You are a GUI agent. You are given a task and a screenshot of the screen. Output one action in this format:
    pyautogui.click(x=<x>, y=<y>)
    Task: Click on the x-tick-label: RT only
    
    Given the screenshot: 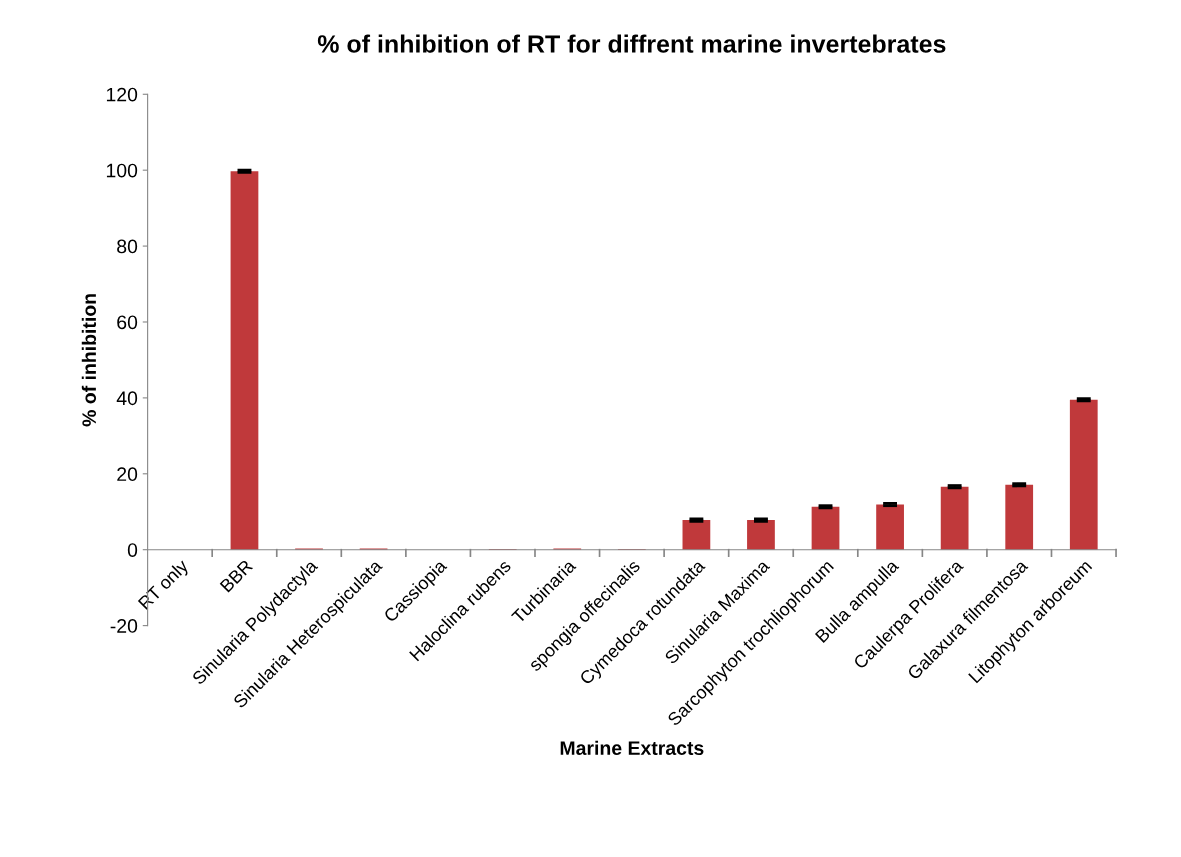 What is the action you would take?
    pyautogui.click(x=164, y=585)
    